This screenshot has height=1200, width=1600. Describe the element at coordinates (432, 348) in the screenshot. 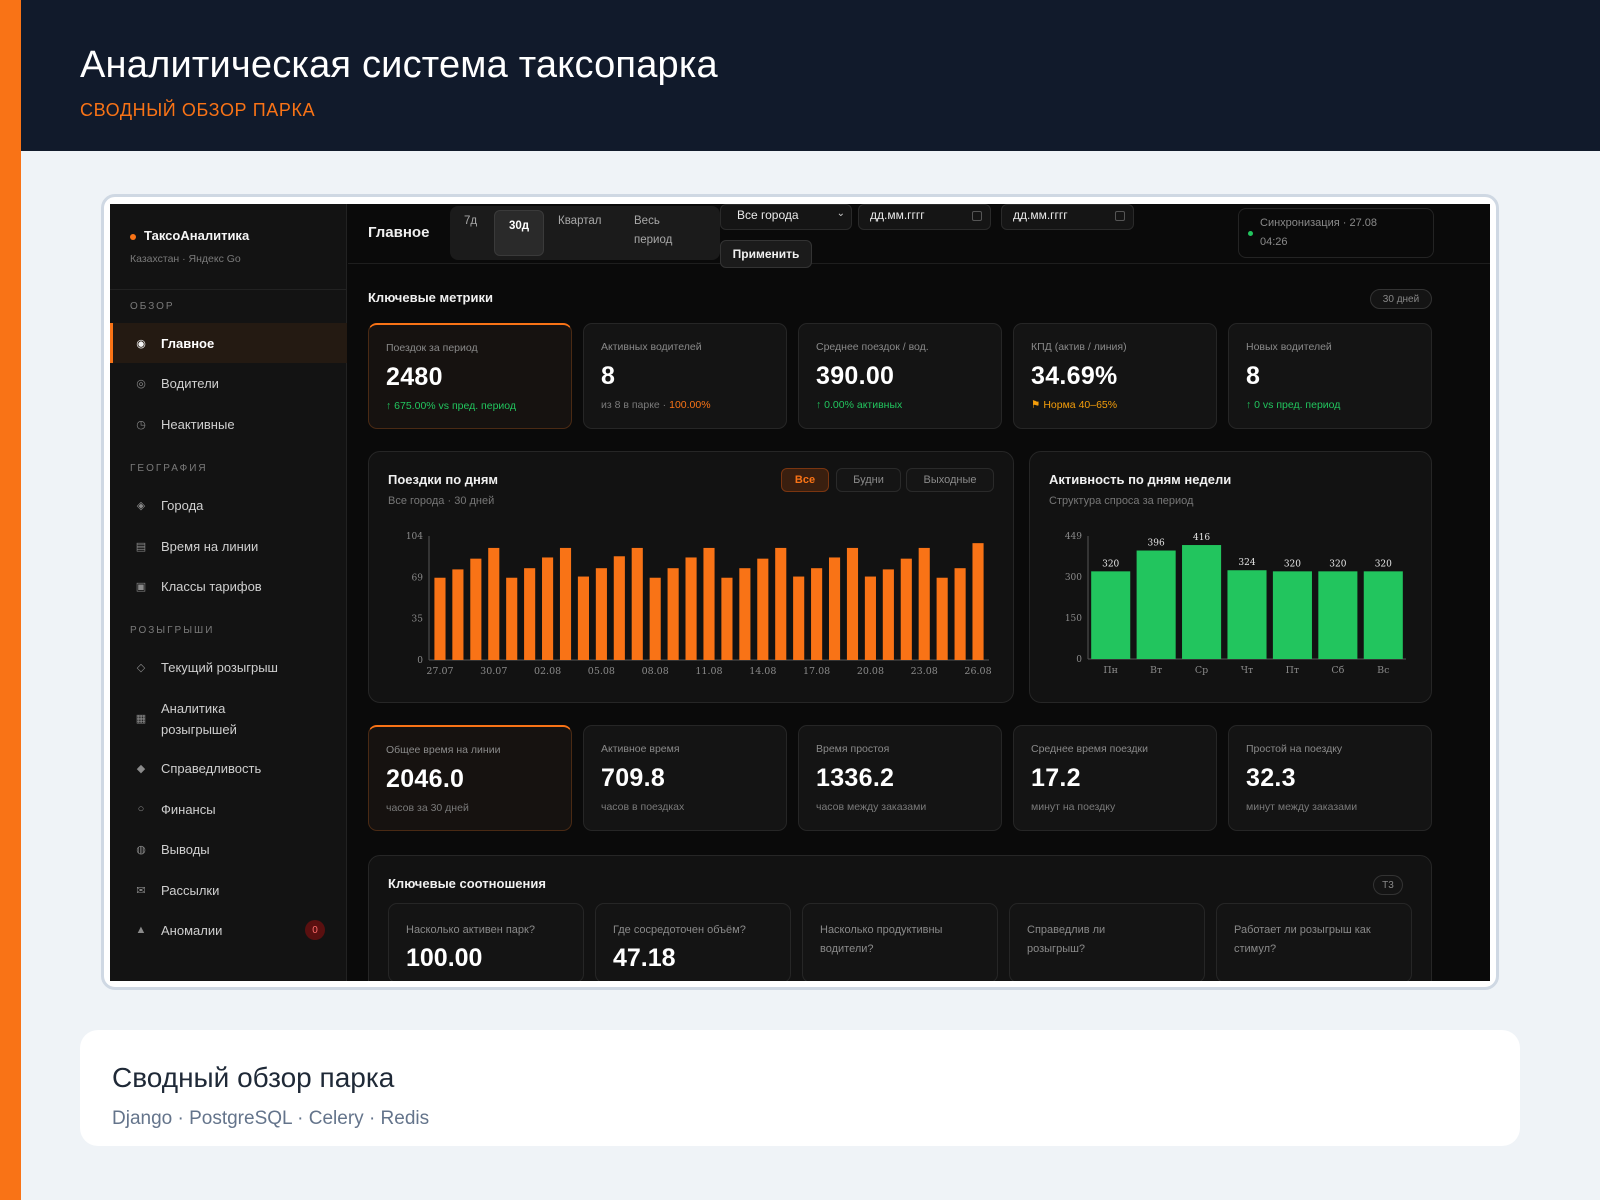

I see `kpi-label: Поездок за период` at that location.